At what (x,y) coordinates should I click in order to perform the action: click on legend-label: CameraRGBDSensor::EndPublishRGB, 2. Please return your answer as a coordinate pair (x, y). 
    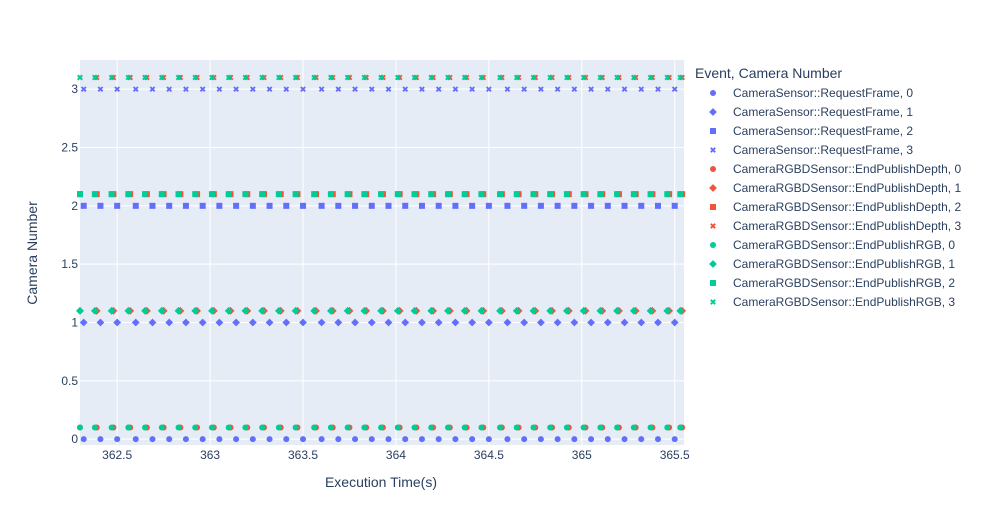
    Looking at the image, I should click on (844, 283).